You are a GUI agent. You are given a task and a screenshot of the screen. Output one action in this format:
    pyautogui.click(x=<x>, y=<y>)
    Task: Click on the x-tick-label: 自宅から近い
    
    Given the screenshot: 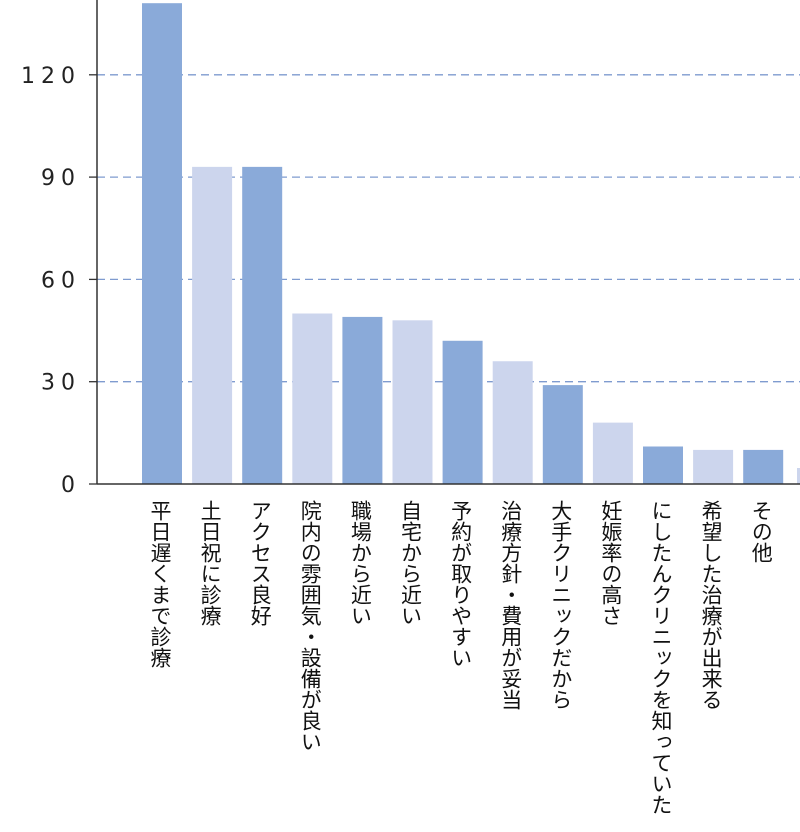 What is the action you would take?
    pyautogui.click(x=411, y=563)
    